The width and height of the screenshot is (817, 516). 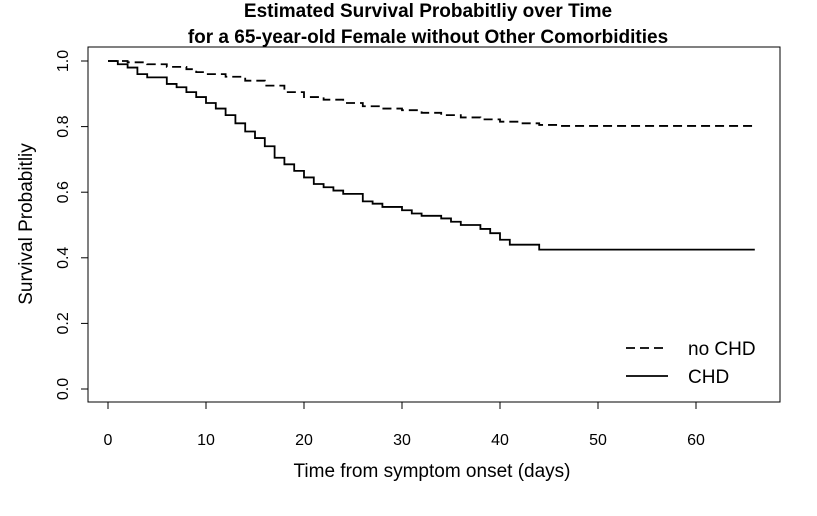 What do you see at coordinates (402, 440) in the screenshot?
I see `x-tick-label: 30` at bounding box center [402, 440].